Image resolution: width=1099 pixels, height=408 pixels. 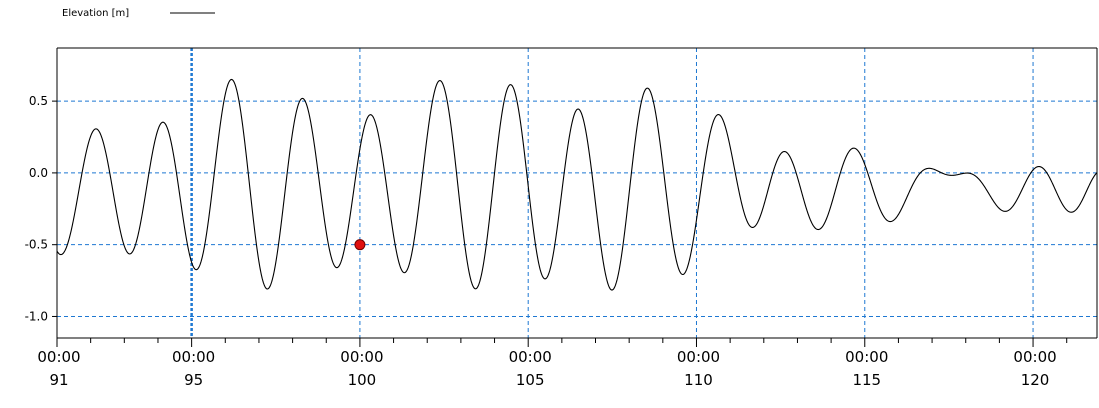 What do you see at coordinates (530, 357) in the screenshot?
I see `x-tick-time-3: 00:00` at bounding box center [530, 357].